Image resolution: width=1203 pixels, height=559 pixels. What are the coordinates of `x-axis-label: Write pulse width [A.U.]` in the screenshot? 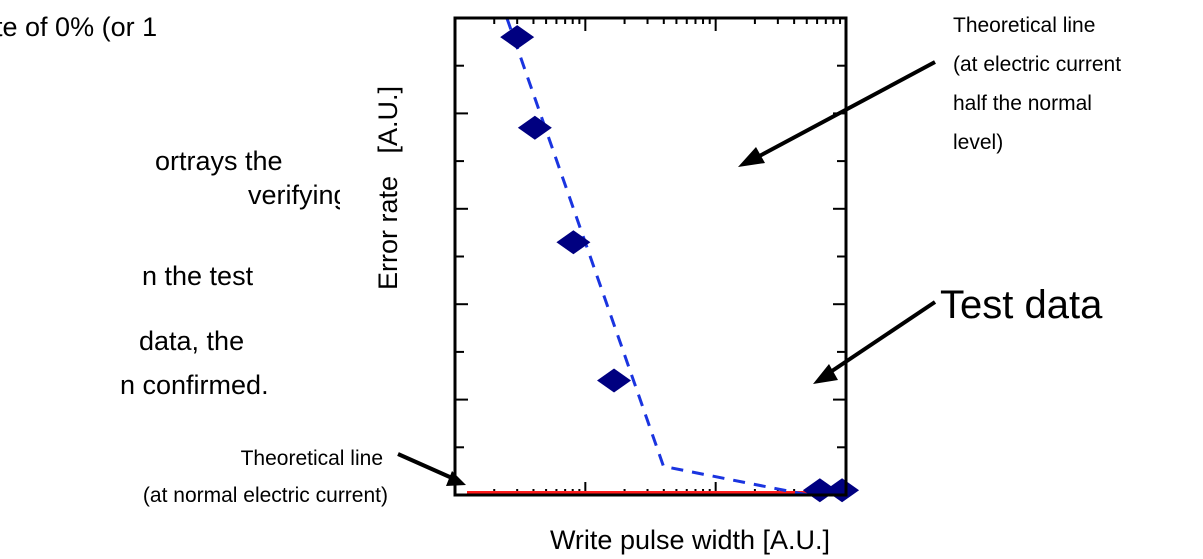 It's located at (690, 540).